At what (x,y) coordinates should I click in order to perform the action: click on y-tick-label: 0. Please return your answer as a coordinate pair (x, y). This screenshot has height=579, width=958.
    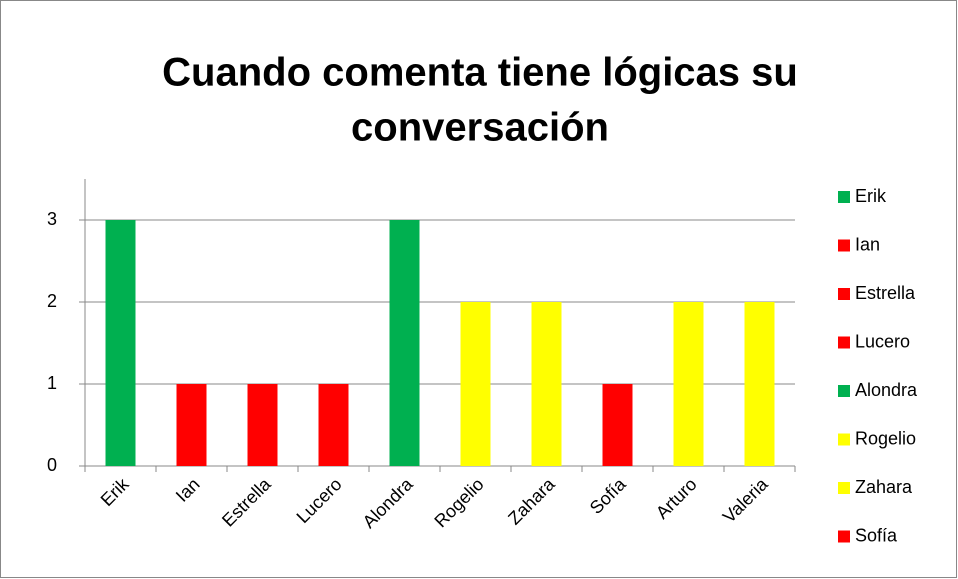
    Looking at the image, I should click on (52, 465).